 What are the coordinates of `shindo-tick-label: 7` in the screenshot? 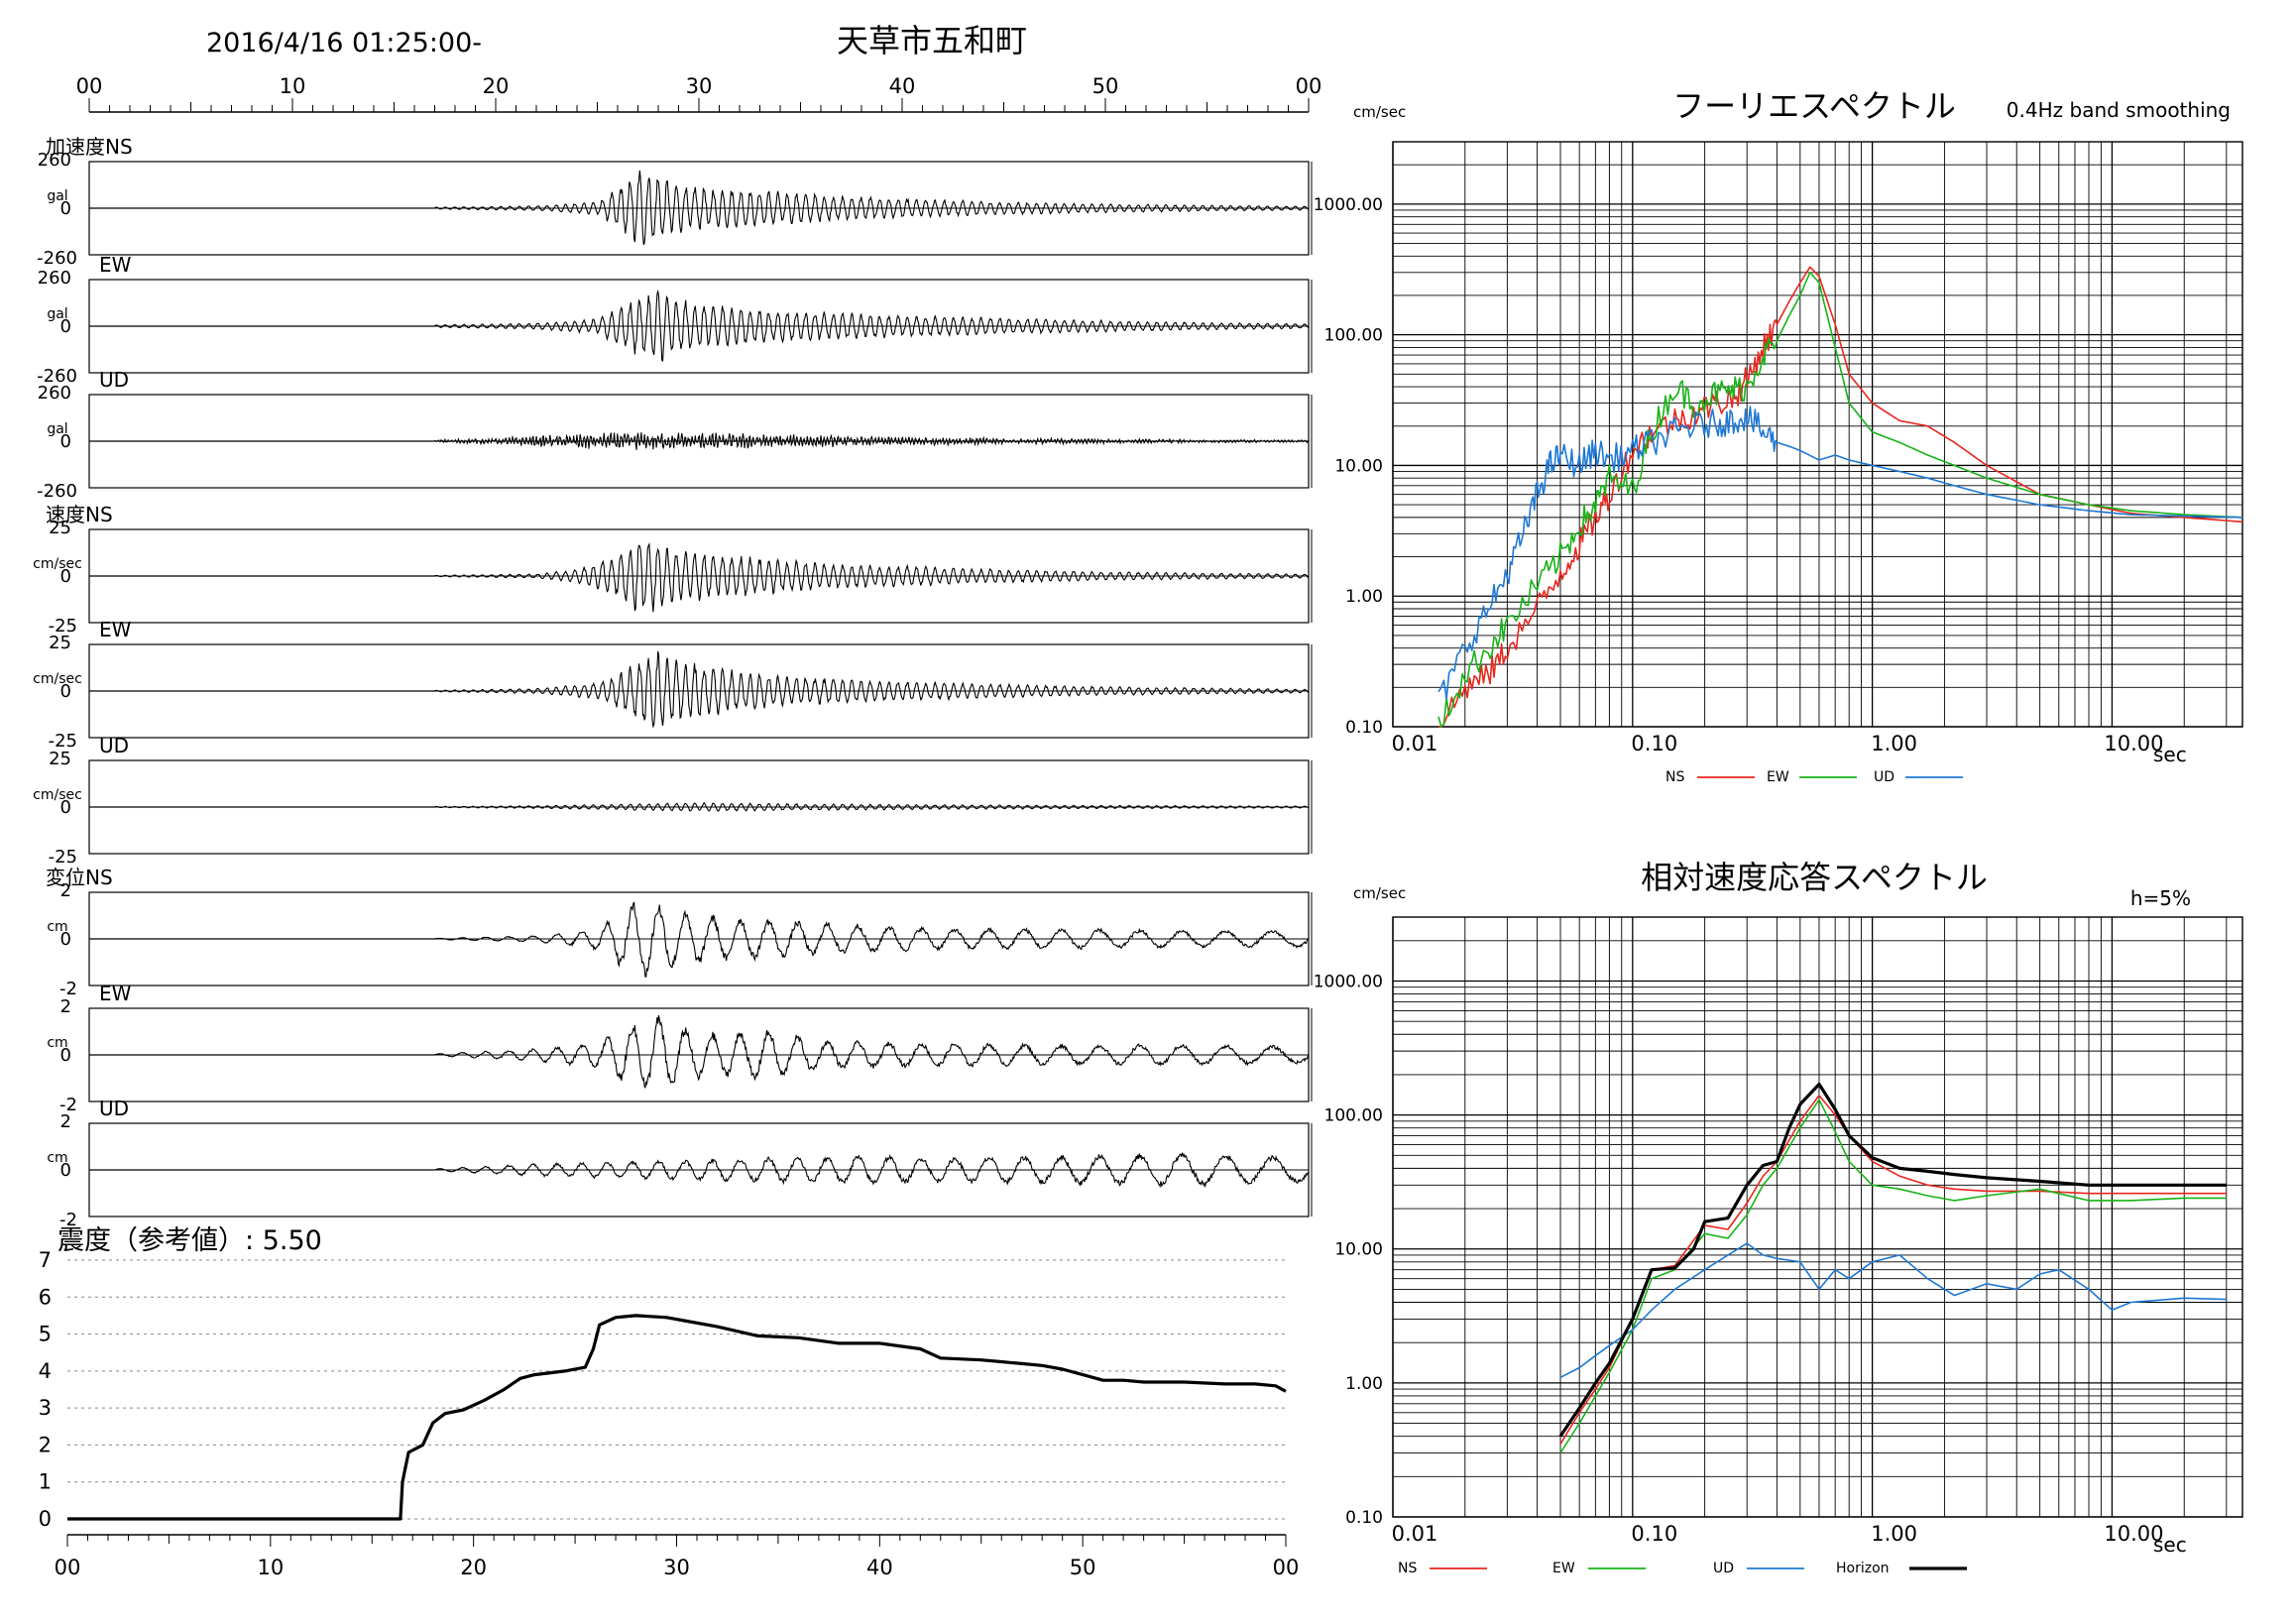 It's located at (46, 1260).